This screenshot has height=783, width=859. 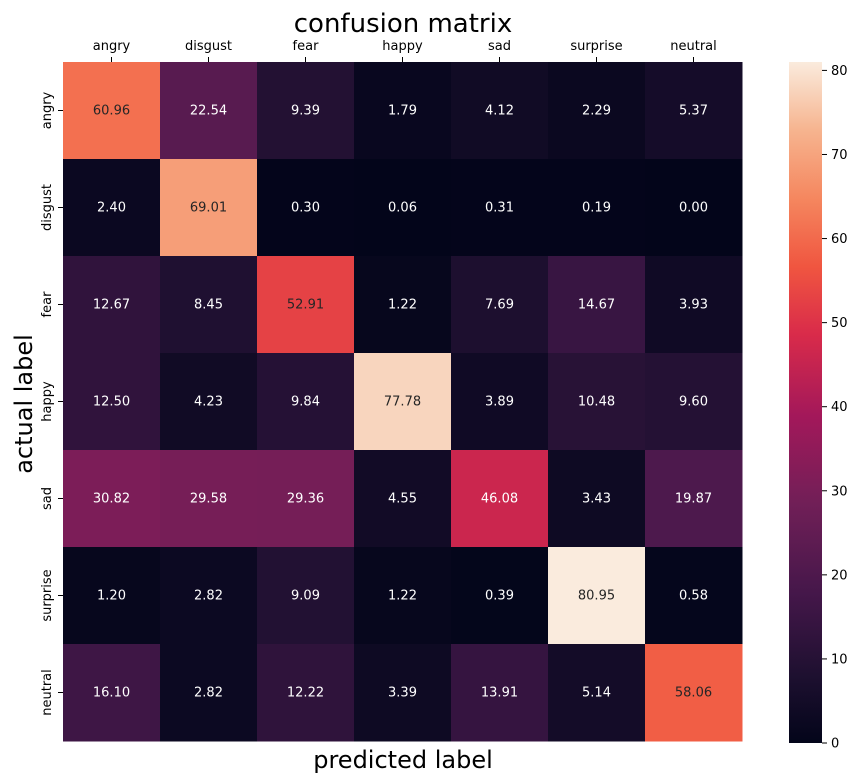 I want to click on heatmap-cell-sad-sad, so click(x=500, y=499).